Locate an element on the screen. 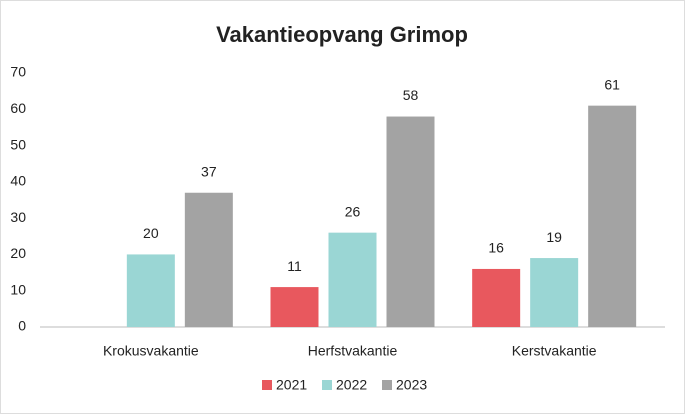  value-label: 19 is located at coordinates (554, 237).